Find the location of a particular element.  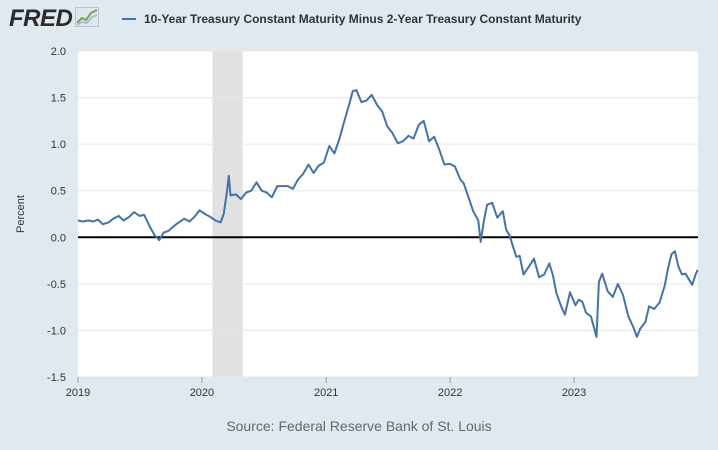

x-tick-label: 2021 is located at coordinates (326, 393).